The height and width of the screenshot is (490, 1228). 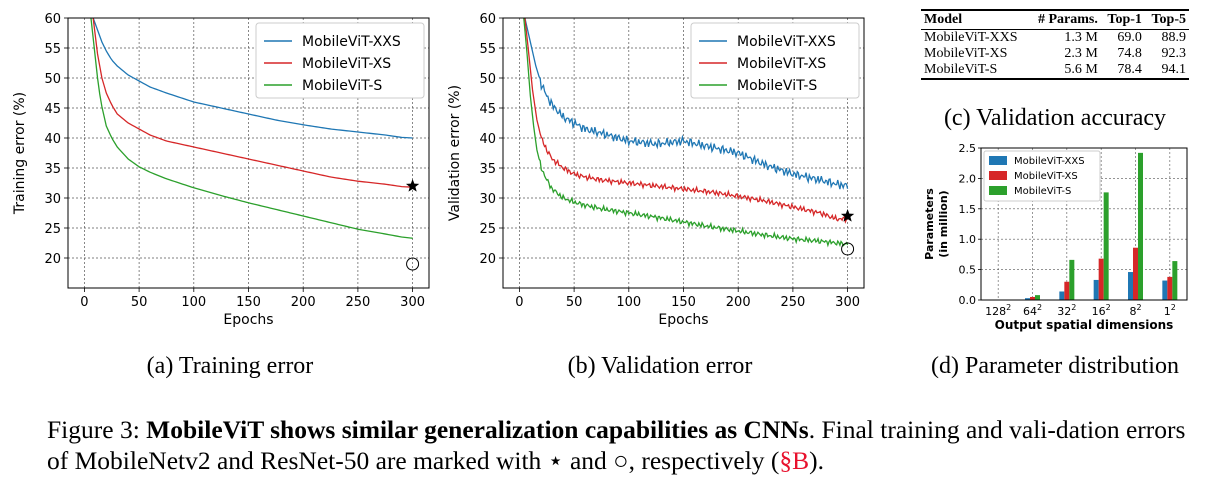 I want to click on y-tick-label: 45, so click(x=487, y=109).